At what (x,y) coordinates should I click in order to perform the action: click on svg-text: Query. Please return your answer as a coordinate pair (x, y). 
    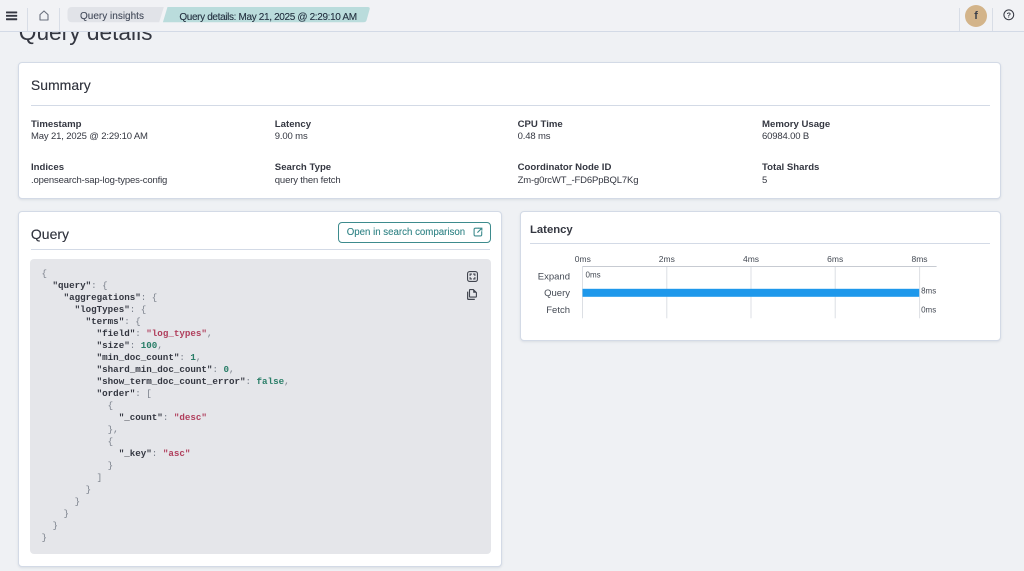
    Looking at the image, I should click on (557, 293).